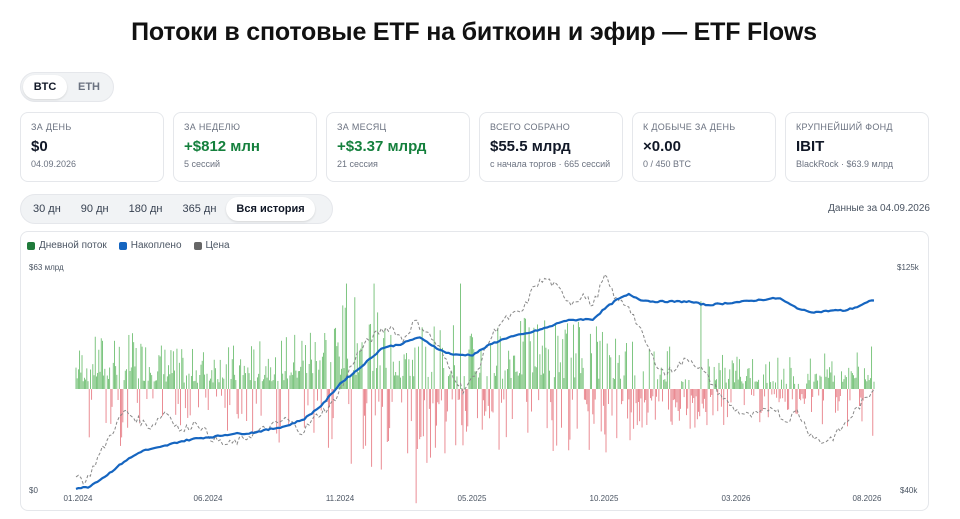  What do you see at coordinates (199, 209) in the screenshot?
I see `tab-365d: 365 дн` at bounding box center [199, 209].